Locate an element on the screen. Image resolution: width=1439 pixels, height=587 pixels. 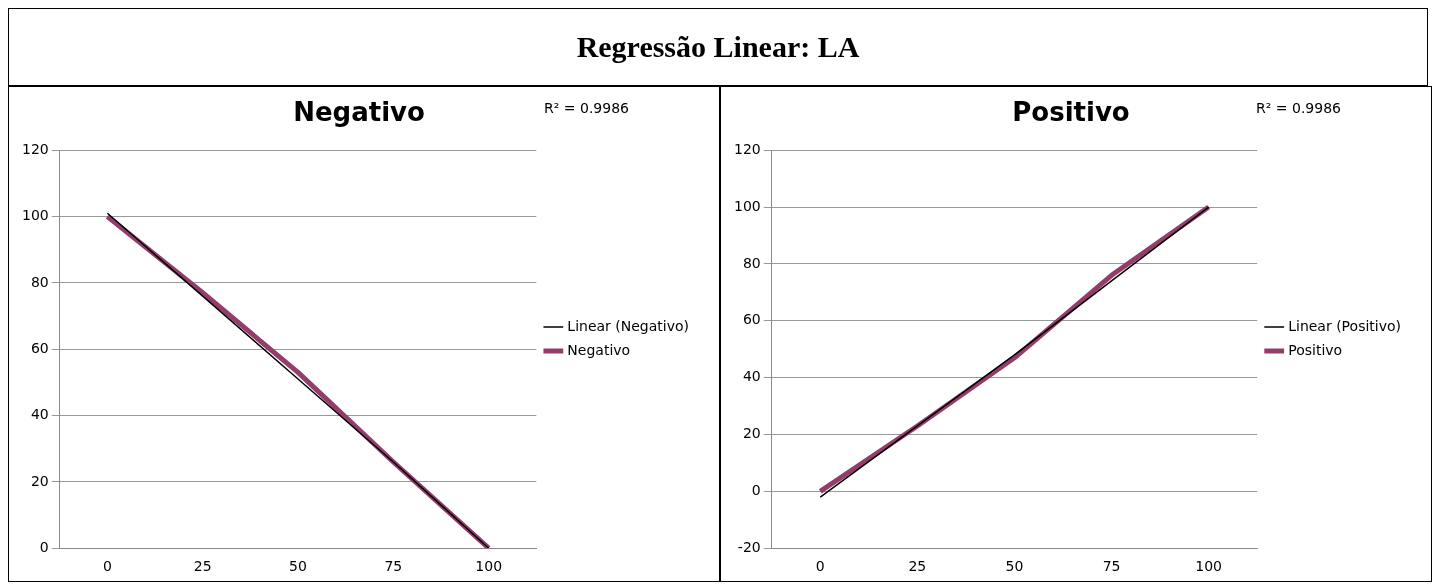
legend-label: Linear (Negativo) is located at coordinates (628, 325).